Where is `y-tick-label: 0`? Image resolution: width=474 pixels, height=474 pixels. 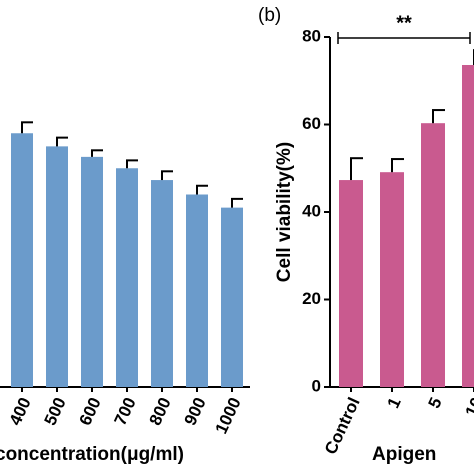 y-tick-label: 0 is located at coordinates (316, 385).